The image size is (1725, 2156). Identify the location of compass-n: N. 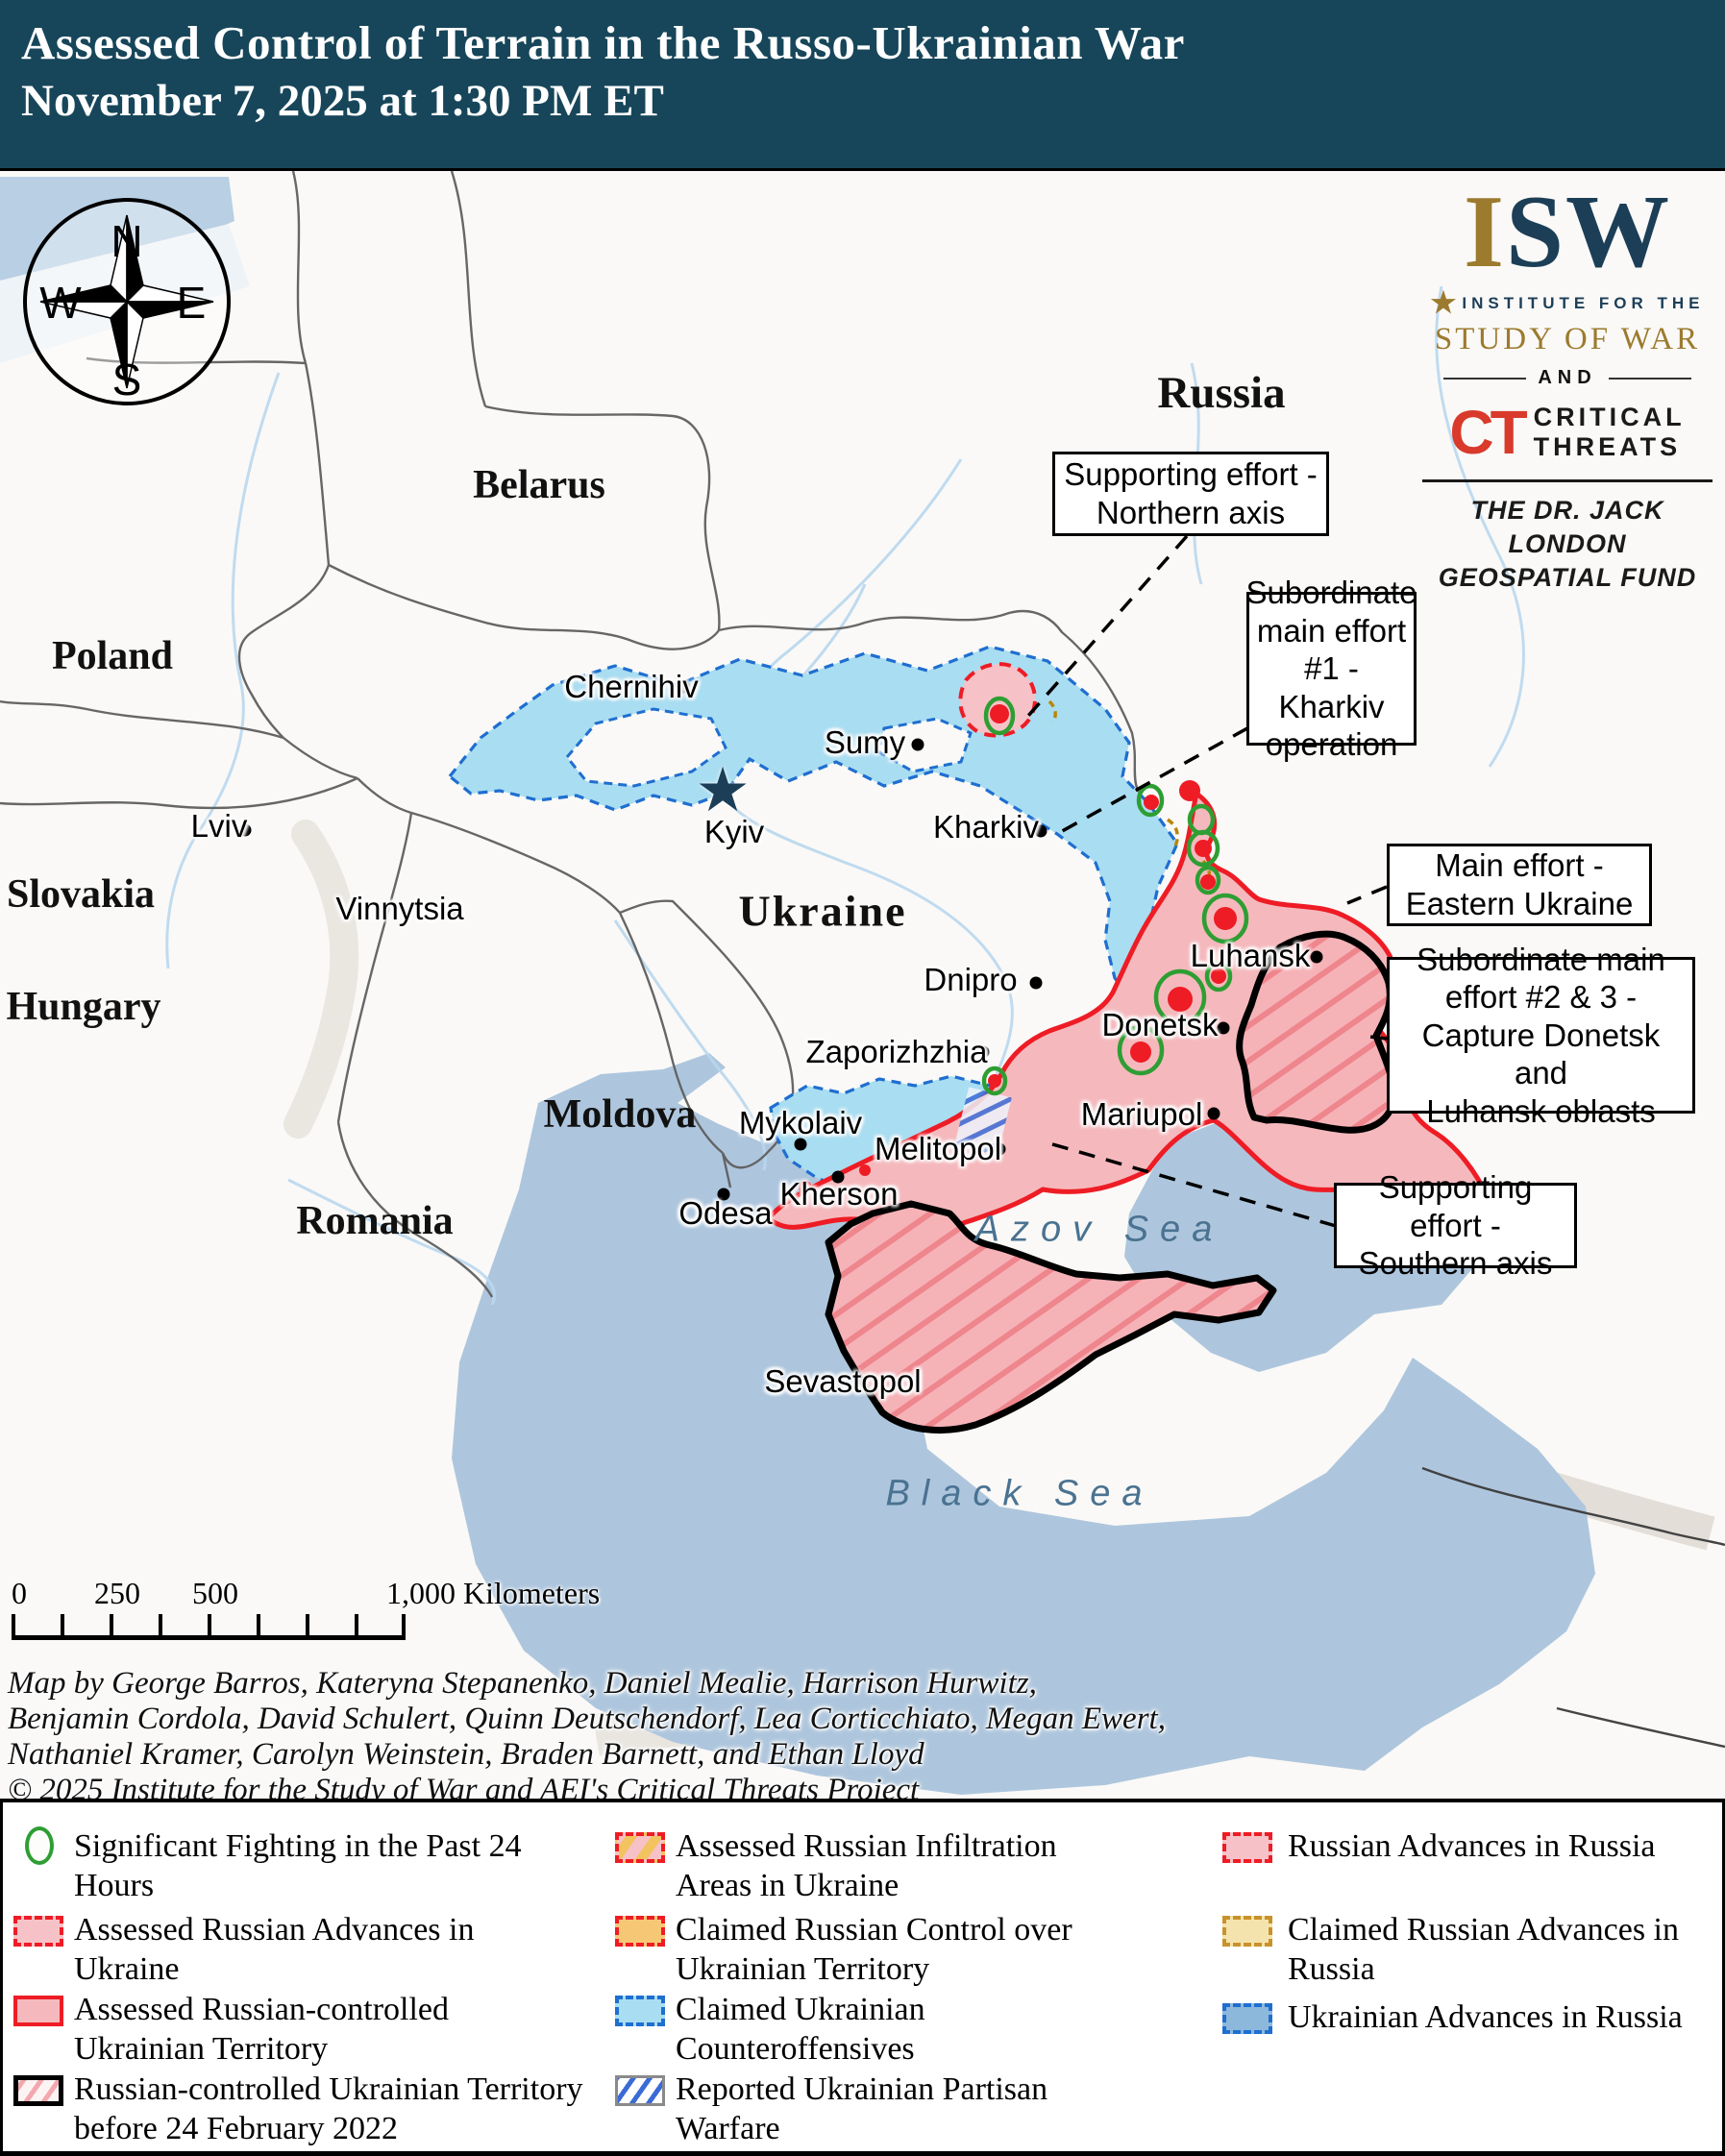
(126, 241).